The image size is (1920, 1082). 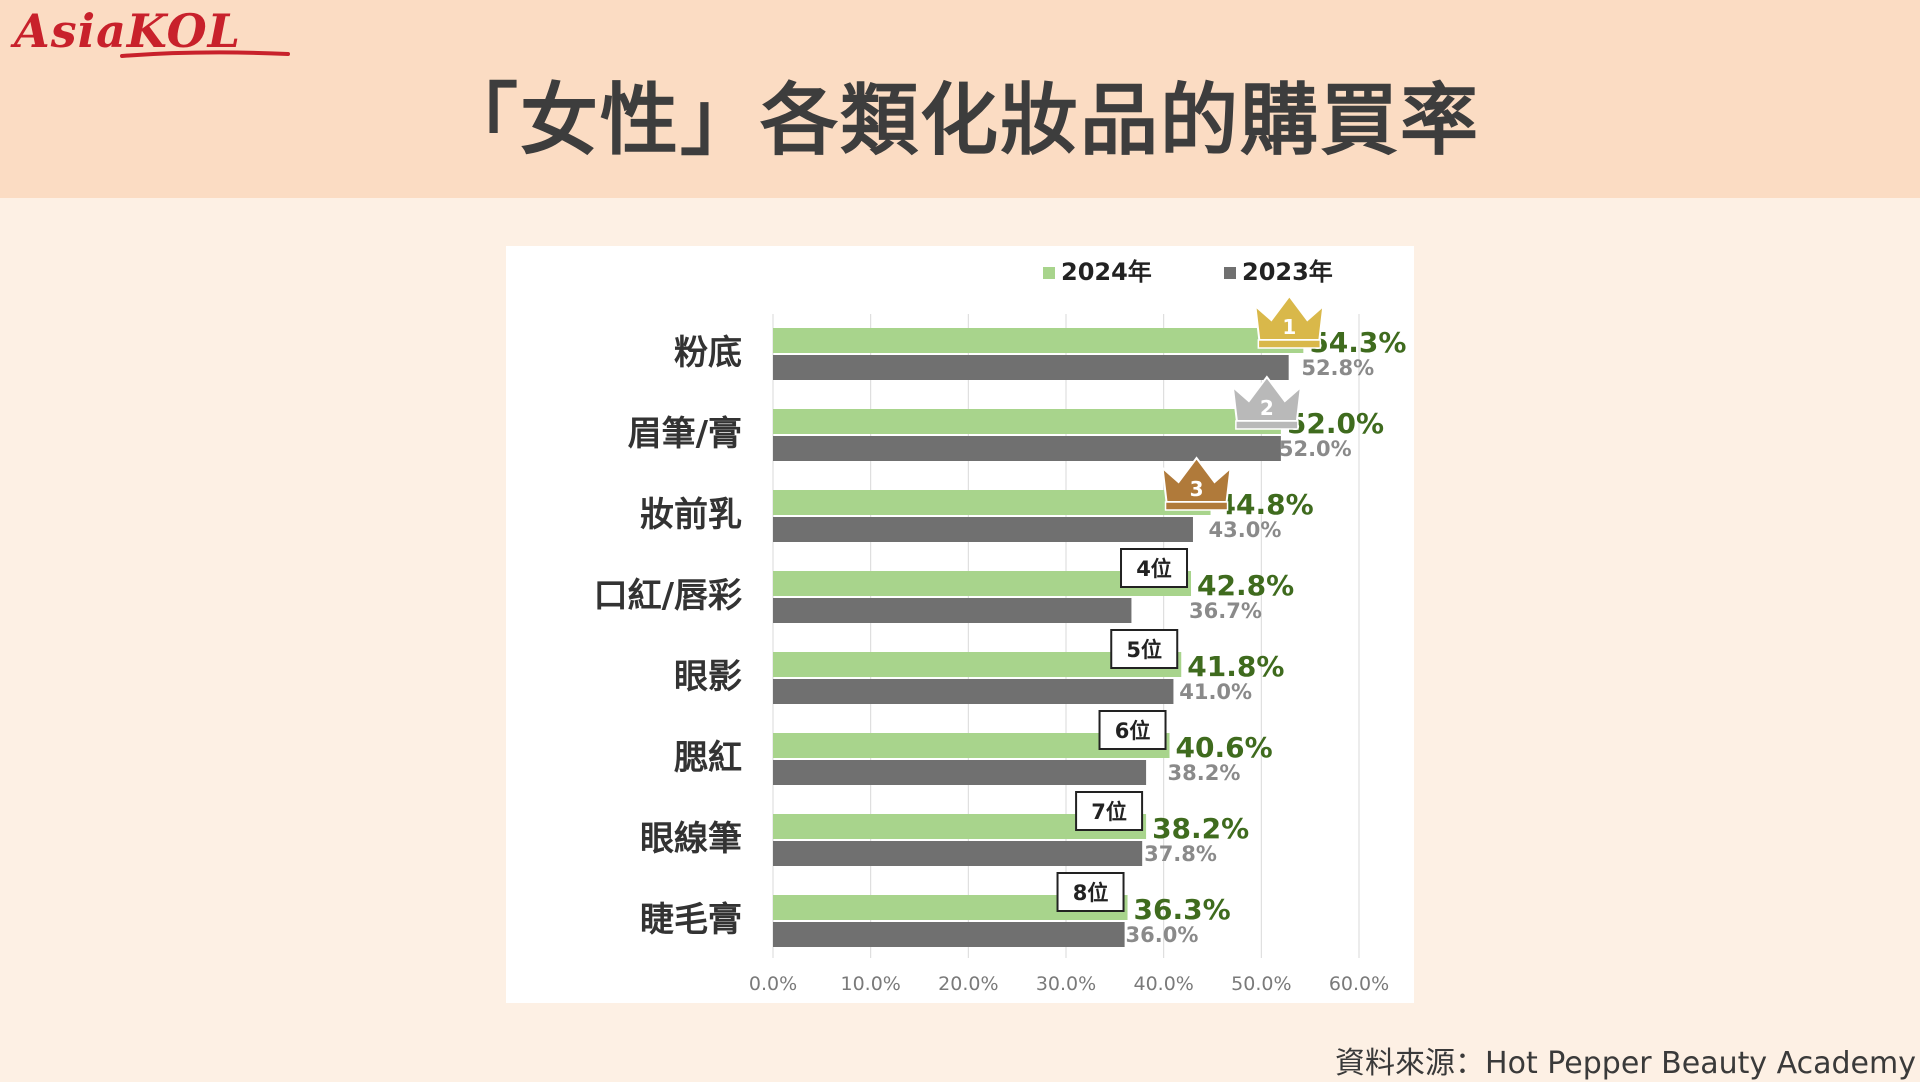 What do you see at coordinates (1197, 489) in the screenshot?
I see `rank-number: 3` at bounding box center [1197, 489].